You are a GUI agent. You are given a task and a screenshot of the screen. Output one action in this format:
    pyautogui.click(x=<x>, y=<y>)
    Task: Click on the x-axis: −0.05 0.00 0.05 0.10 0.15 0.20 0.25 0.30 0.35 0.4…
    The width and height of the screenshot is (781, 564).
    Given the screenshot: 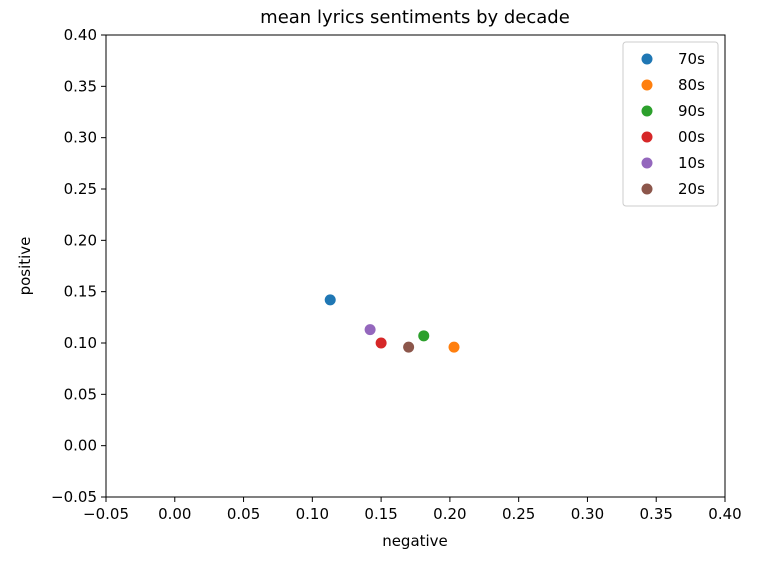 What is the action you would take?
    pyautogui.click(x=412, y=510)
    